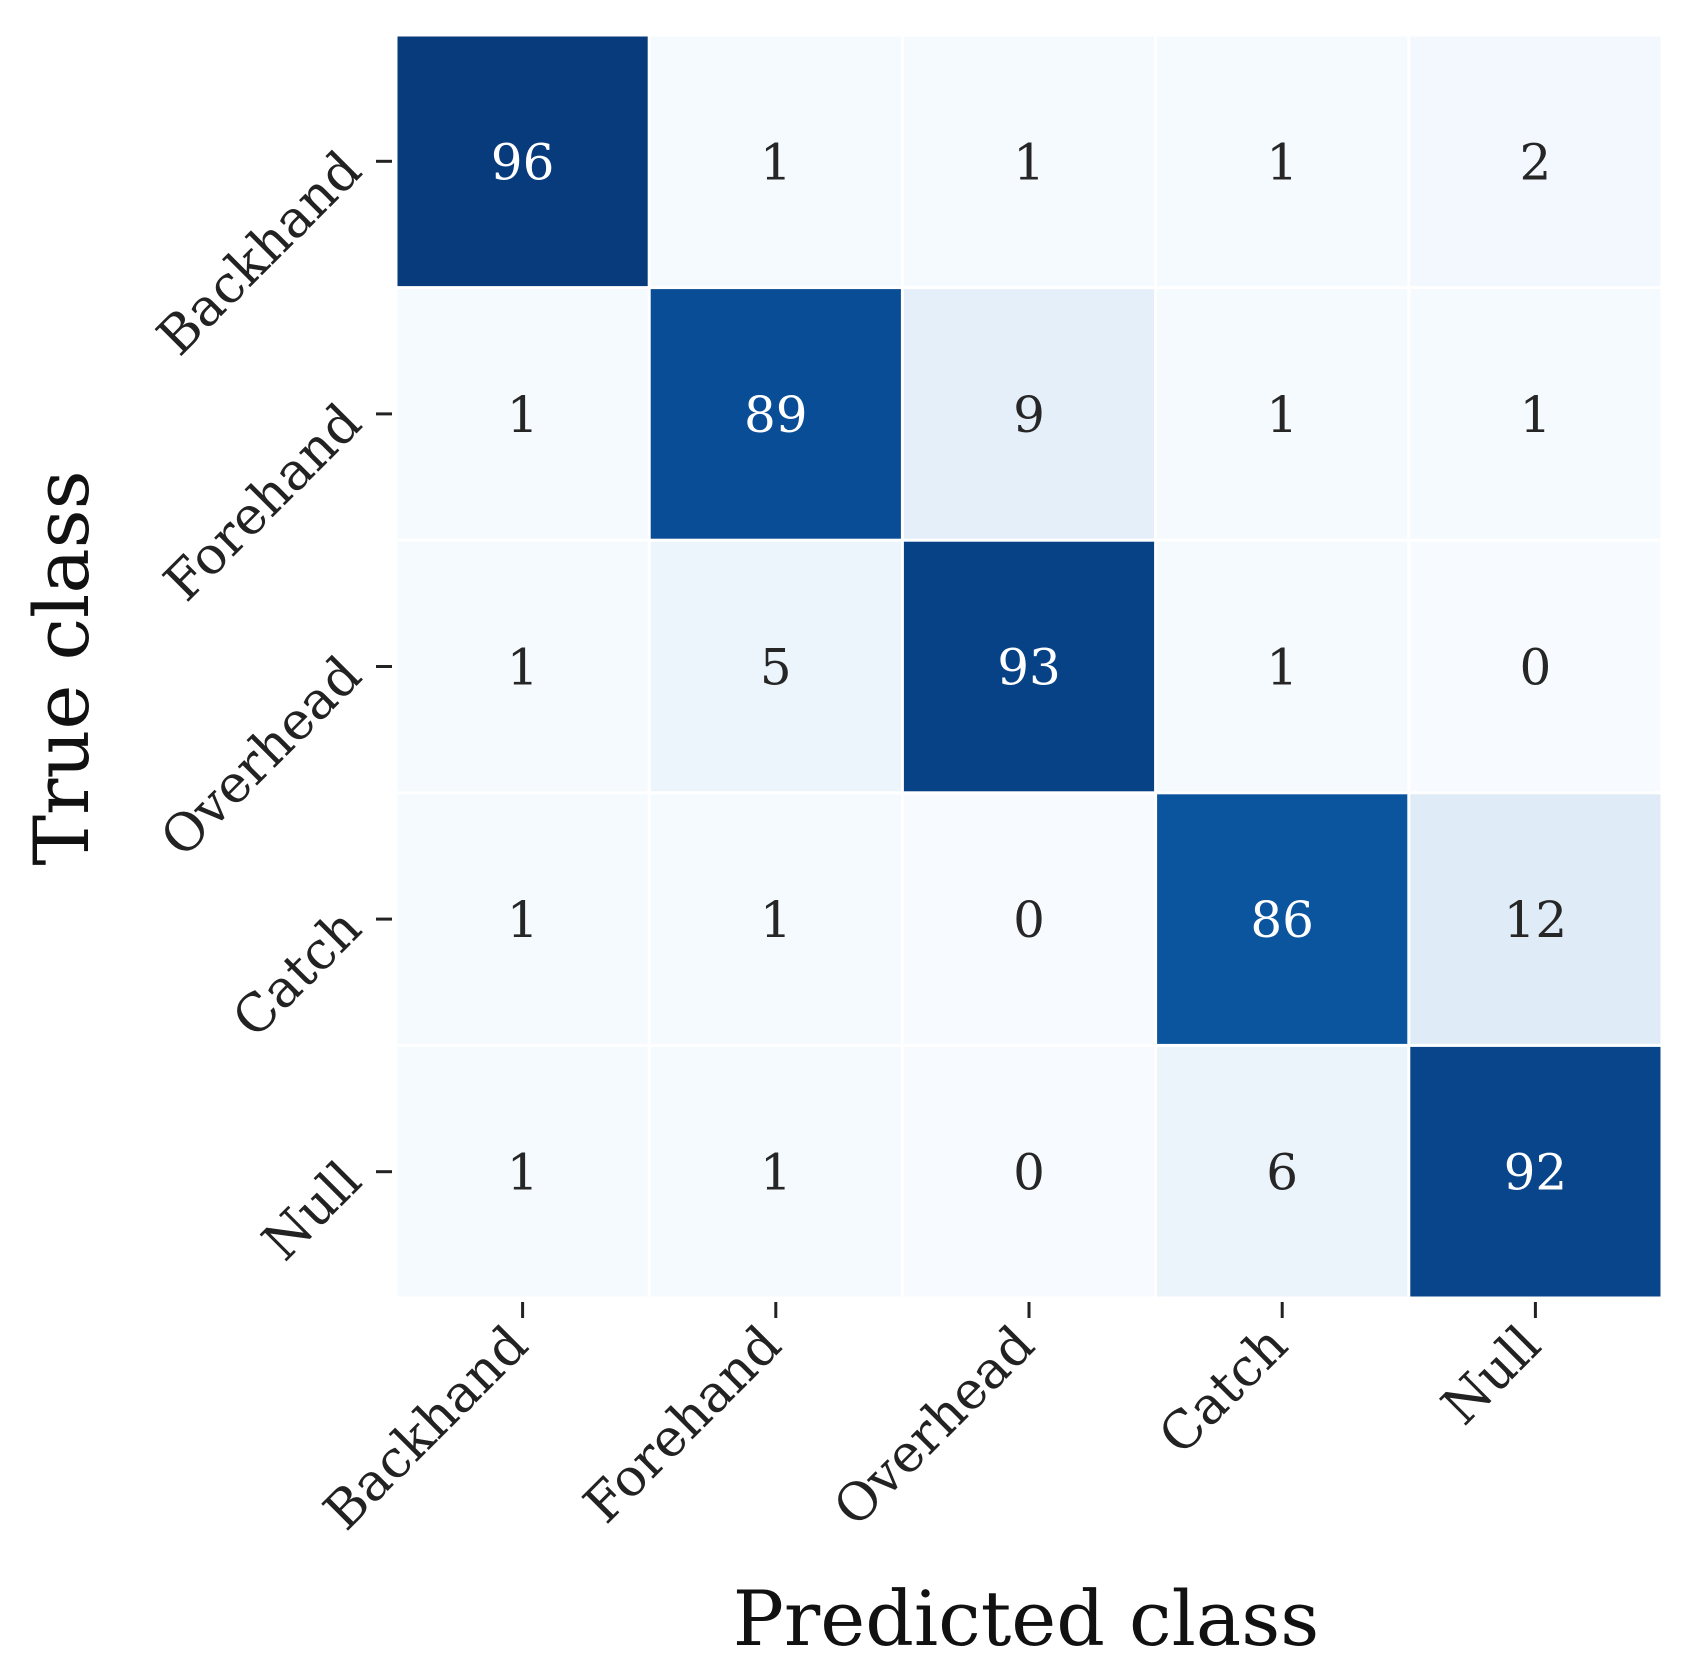  I want to click on heatmap-cell-r2-c3, so click(1282, 666).